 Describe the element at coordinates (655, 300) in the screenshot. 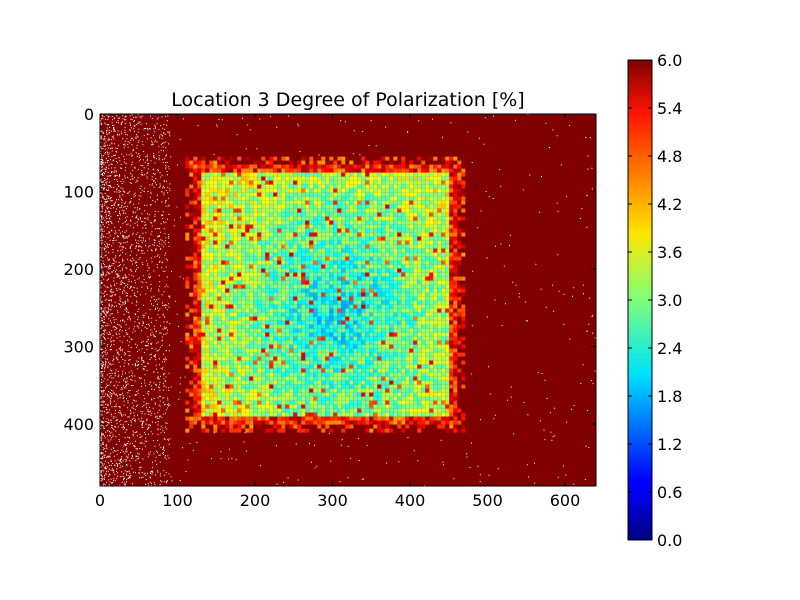

I see `colorbar-axis: 0.00.61.21.82.43.03.64.24.85.46.0` at that location.